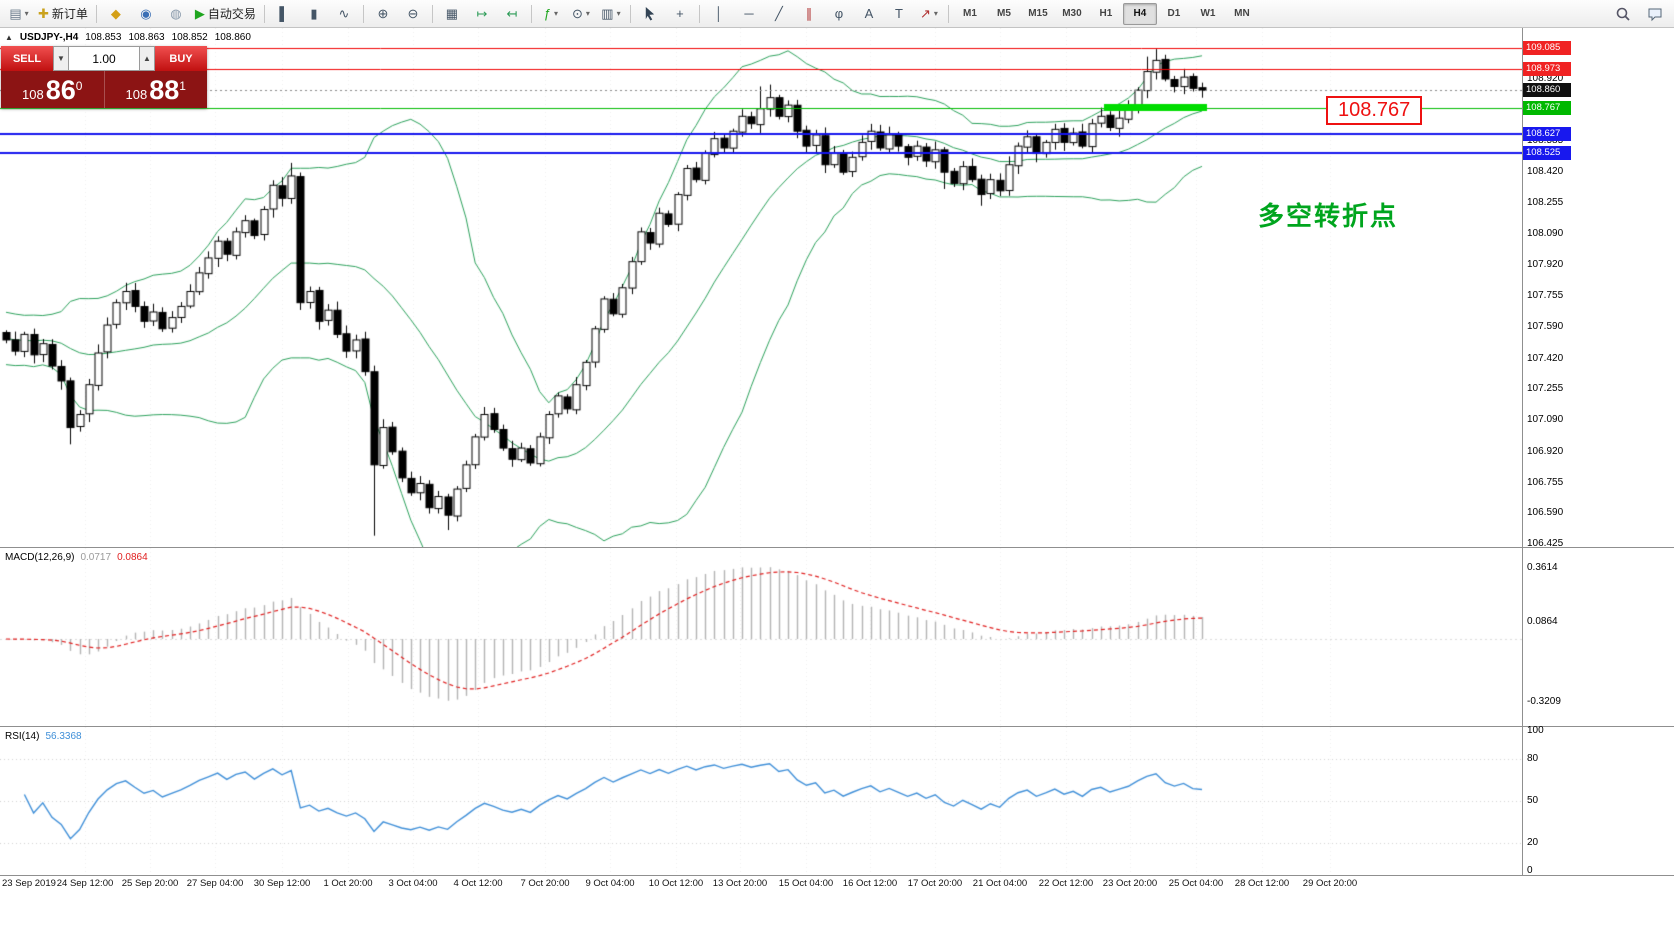 The width and height of the screenshot is (1674, 949). What do you see at coordinates (719, 14) in the screenshot?
I see `vertical-line-button: │` at bounding box center [719, 14].